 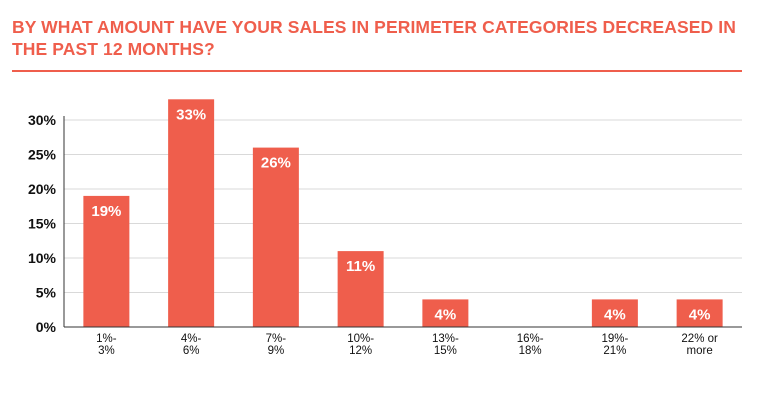 I want to click on data-label: 19%, so click(x=106, y=211).